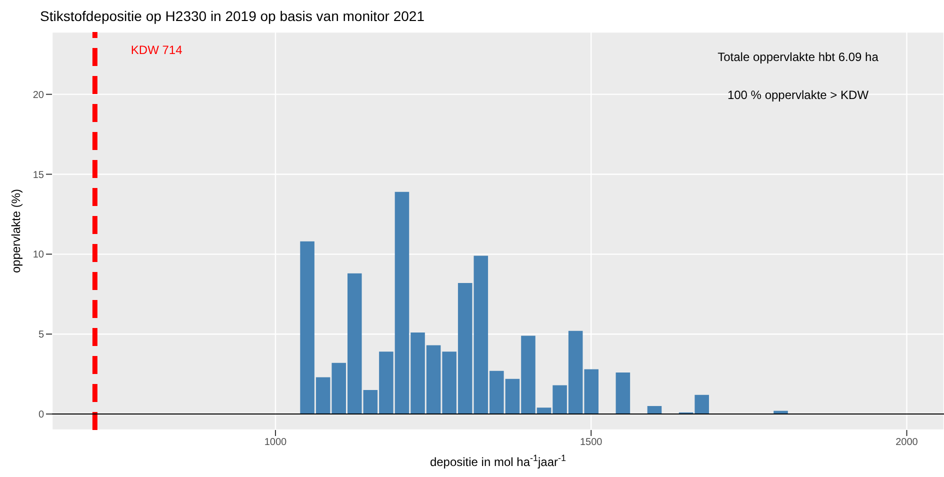  I want to click on x-tick-label: 1000, so click(276, 442).